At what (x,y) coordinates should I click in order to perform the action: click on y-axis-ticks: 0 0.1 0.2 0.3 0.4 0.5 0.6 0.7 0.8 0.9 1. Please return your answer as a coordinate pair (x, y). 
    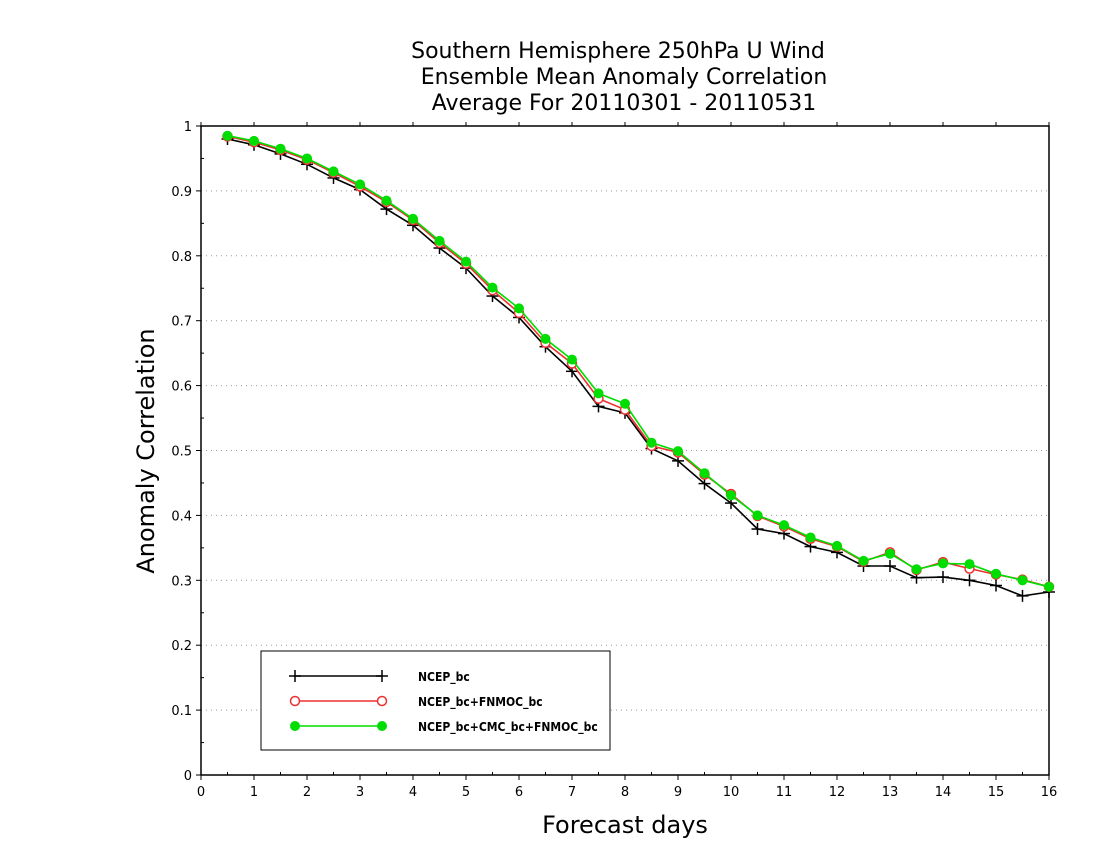
    Looking at the image, I should click on (187, 452).